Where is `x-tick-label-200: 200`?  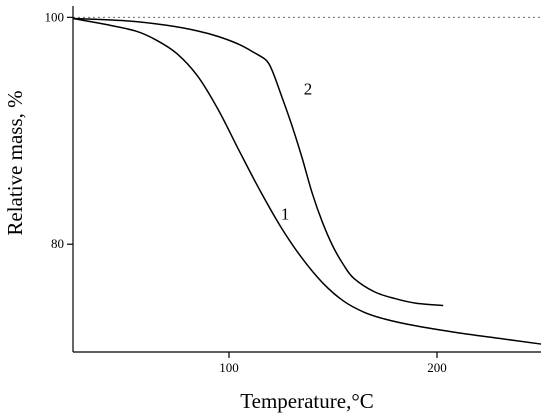 x-tick-label-200: 200 is located at coordinates (437, 367).